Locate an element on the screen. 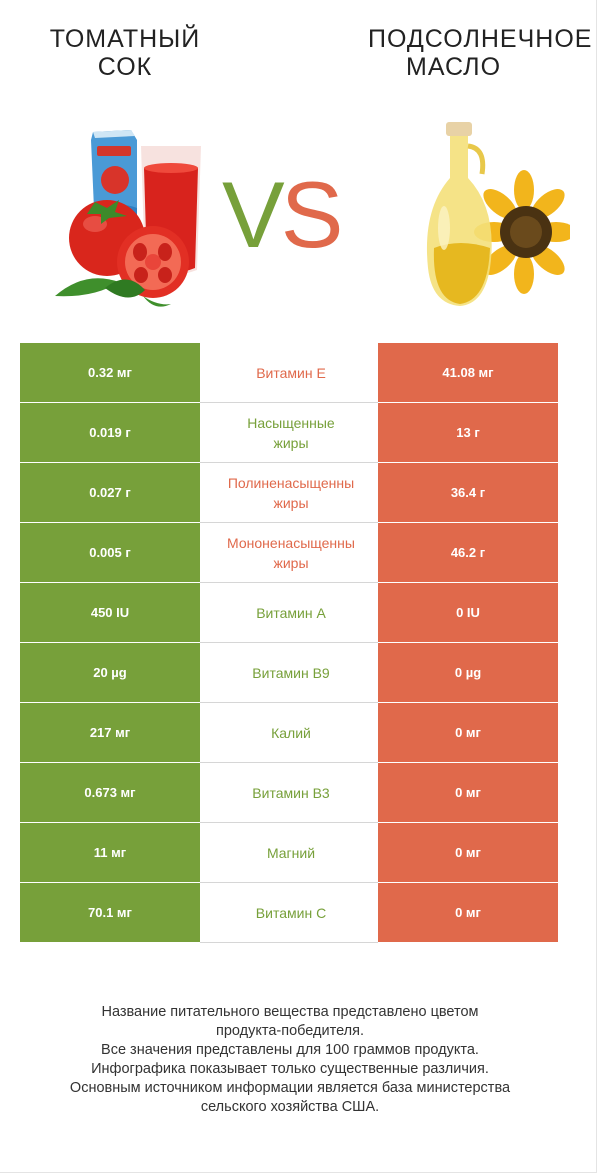 The width and height of the screenshot is (598, 1174). nutrient-label-line1: Калий is located at coordinates (291, 732).